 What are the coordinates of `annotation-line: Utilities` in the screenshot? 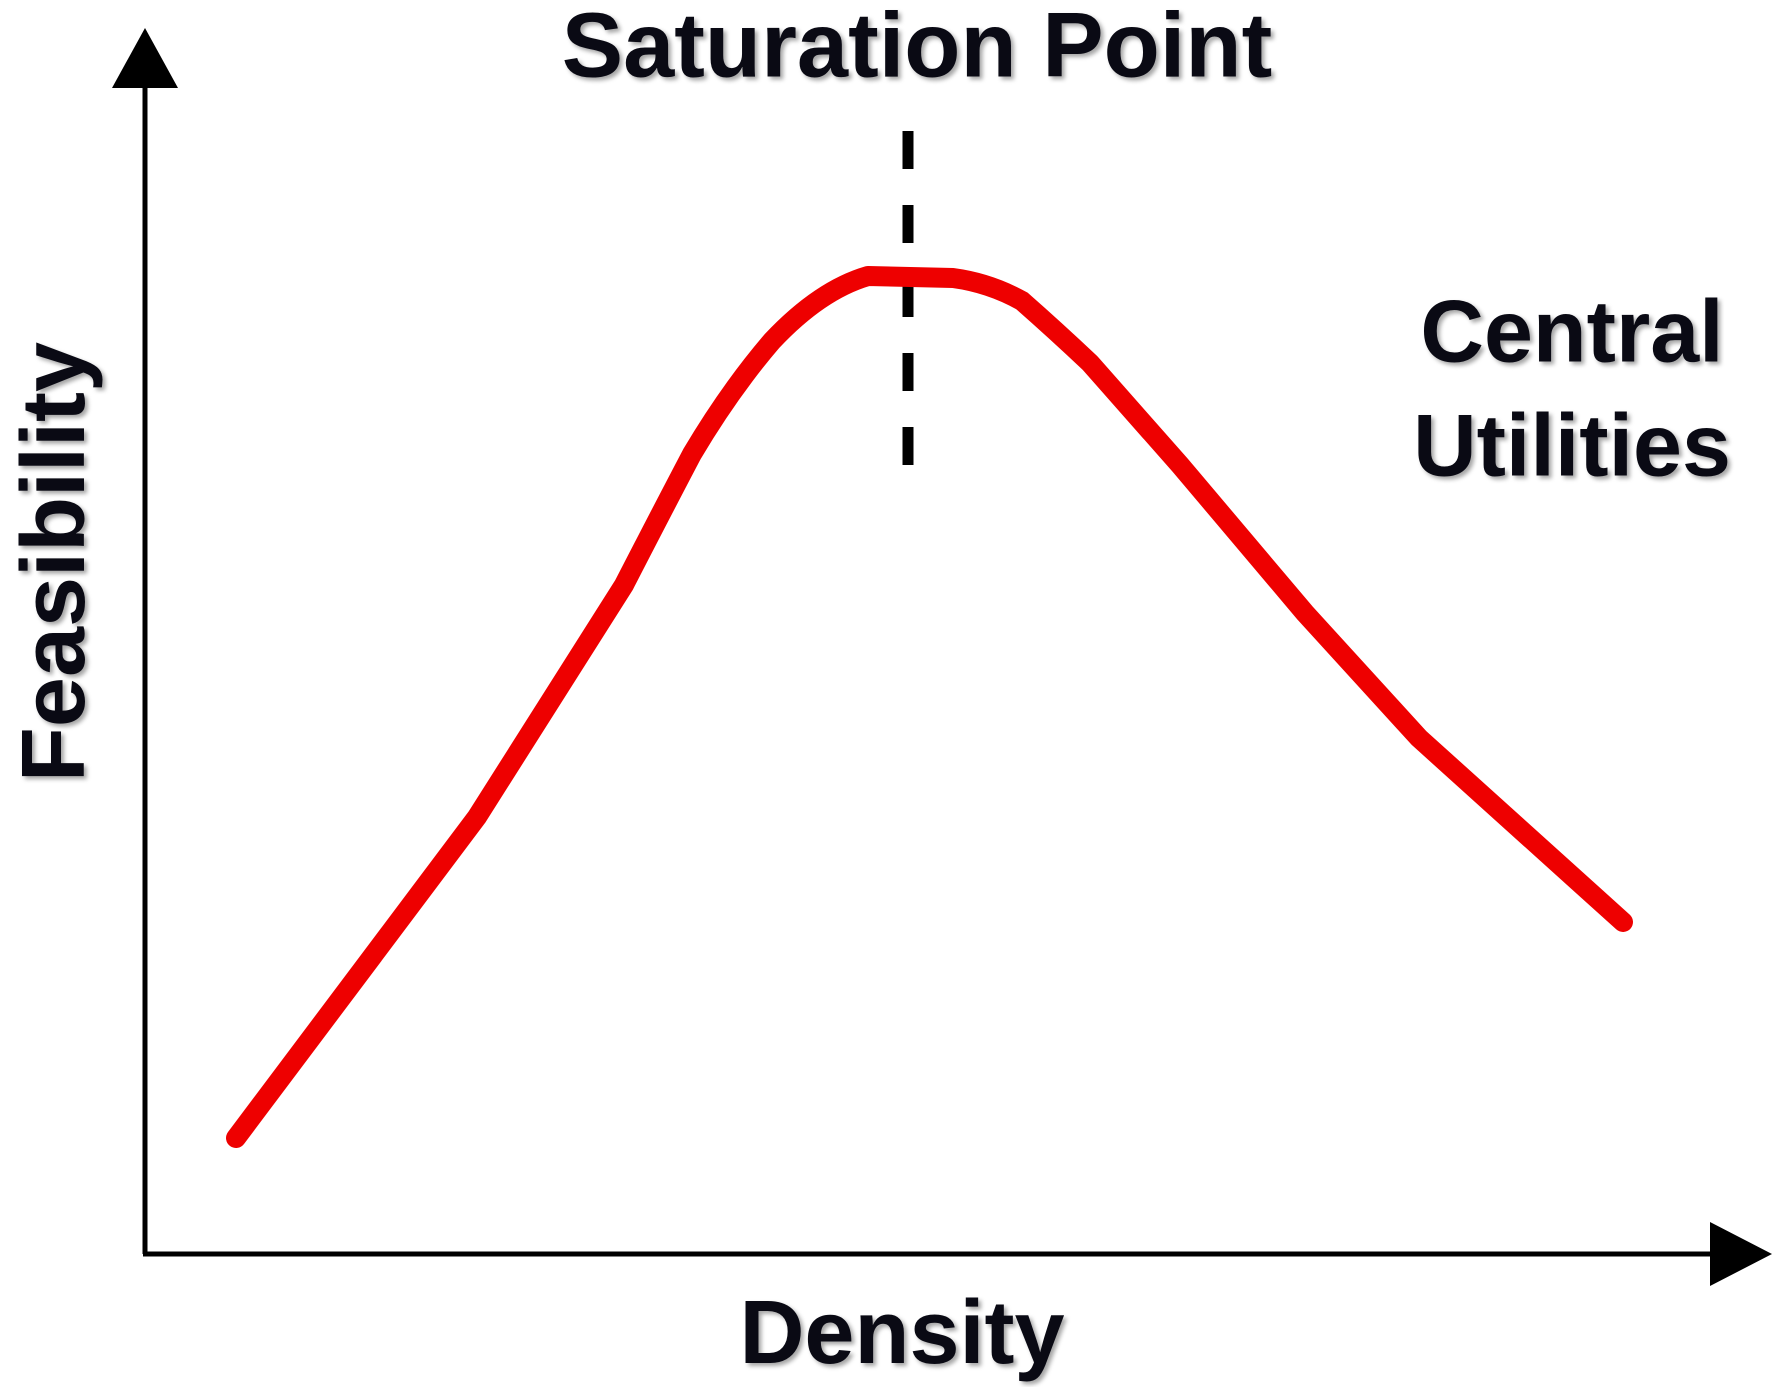 It's located at (1572, 444).